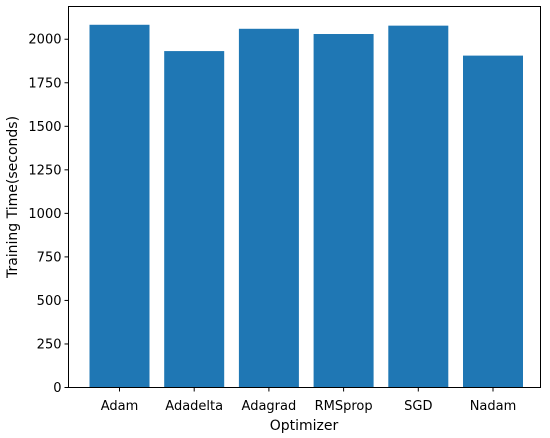 The height and width of the screenshot is (438, 550). What do you see at coordinates (44, 127) in the screenshot?
I see `y-tick-label: 1500` at bounding box center [44, 127].